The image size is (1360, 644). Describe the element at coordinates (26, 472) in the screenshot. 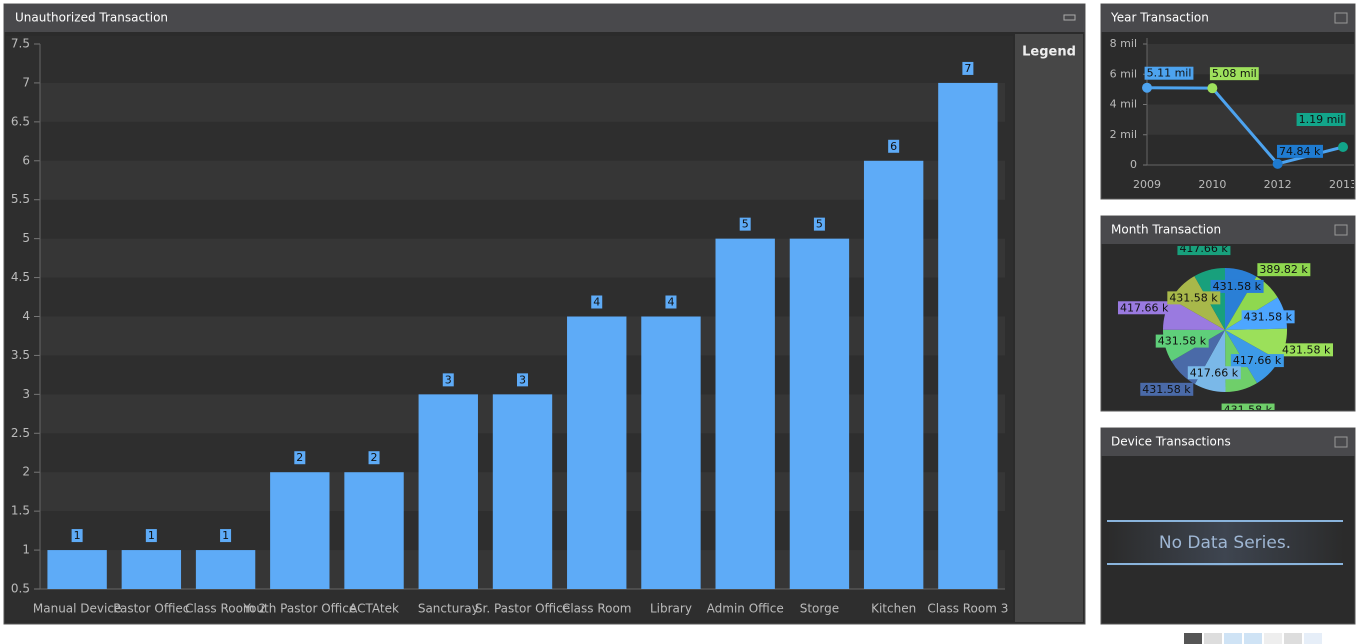

I see `y-tick-label: 2` at that location.